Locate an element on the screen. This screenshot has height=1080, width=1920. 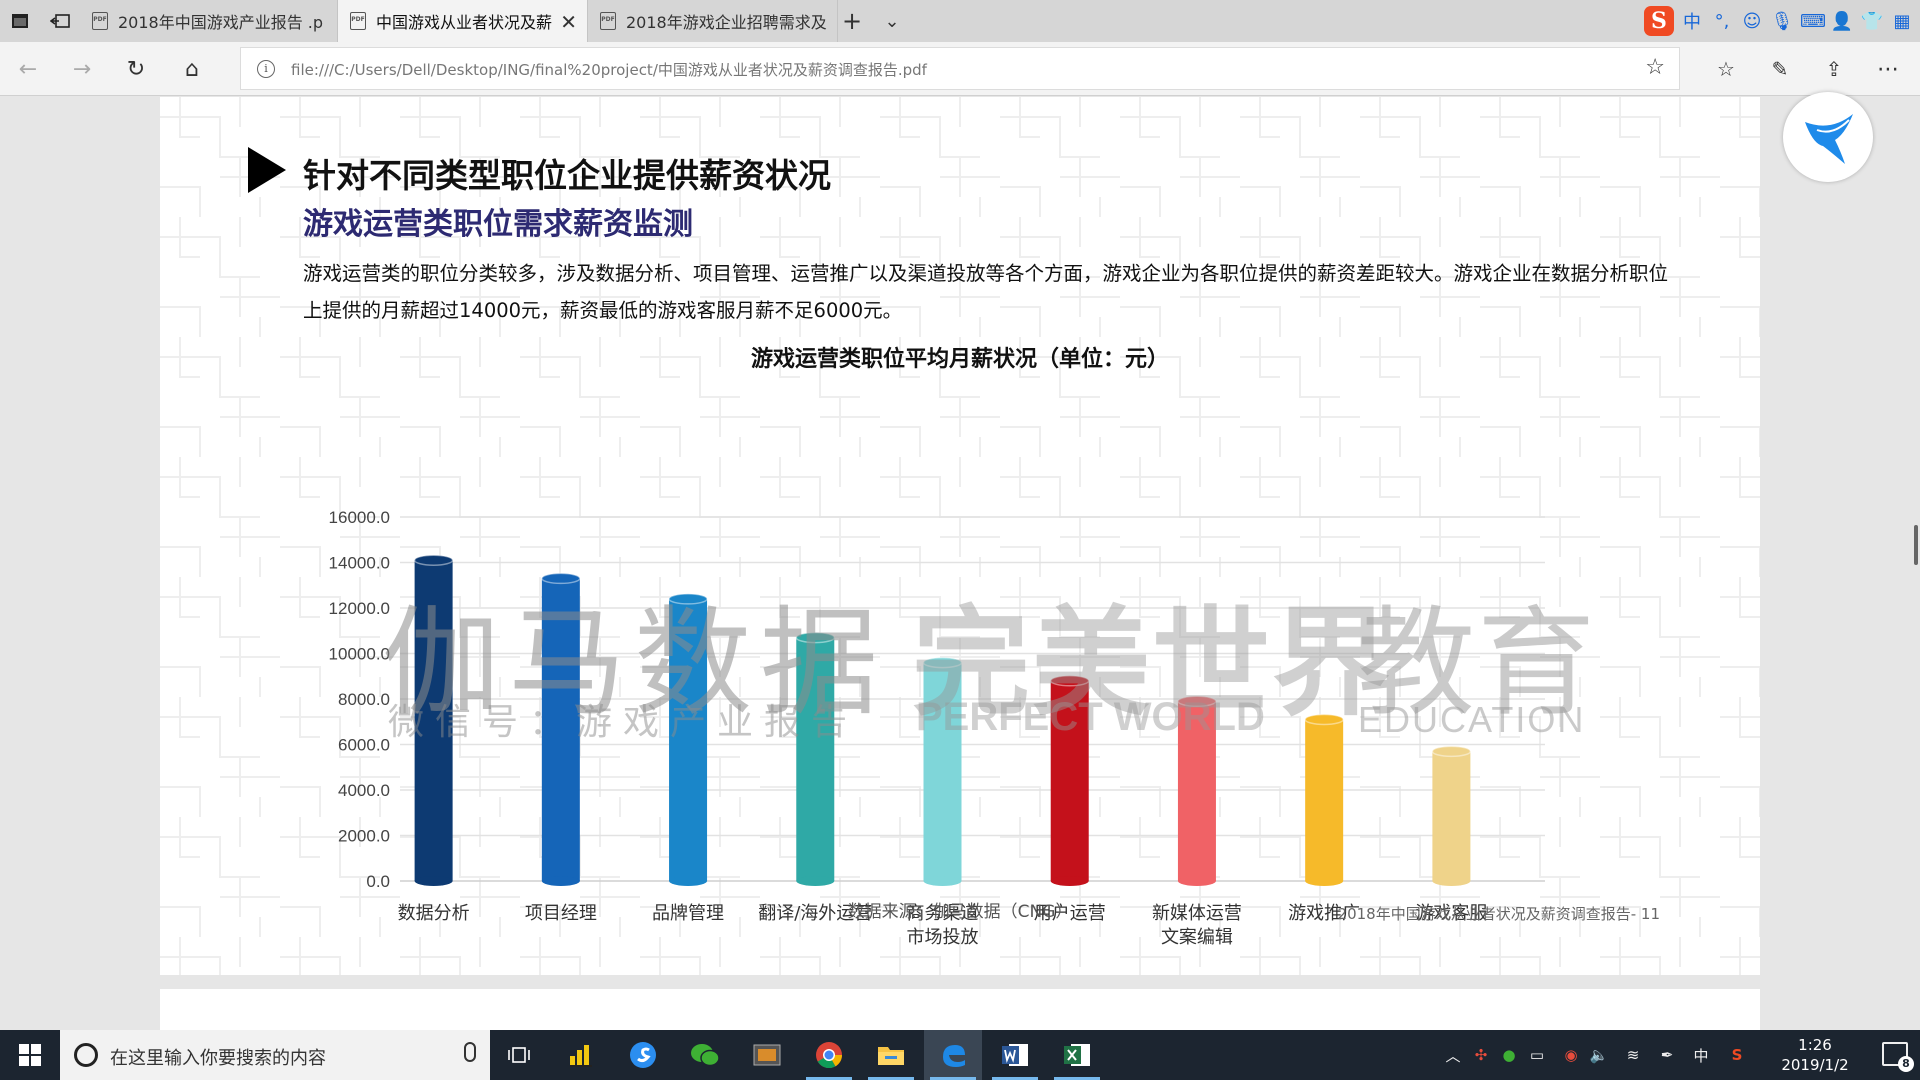
y-tick-label: 4000.0 is located at coordinates (364, 790).